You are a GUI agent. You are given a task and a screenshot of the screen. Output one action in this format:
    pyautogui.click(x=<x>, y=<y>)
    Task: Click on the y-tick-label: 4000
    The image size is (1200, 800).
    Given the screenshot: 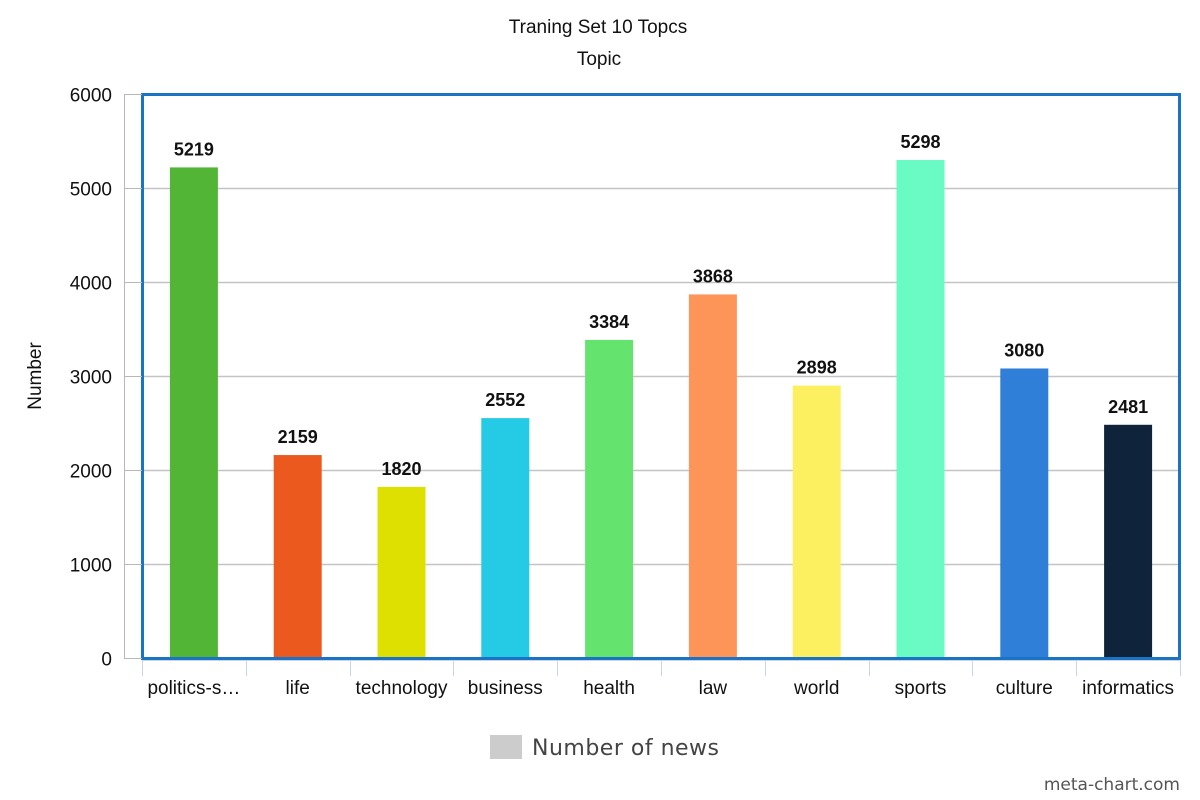 What is the action you would take?
    pyautogui.click(x=91, y=284)
    